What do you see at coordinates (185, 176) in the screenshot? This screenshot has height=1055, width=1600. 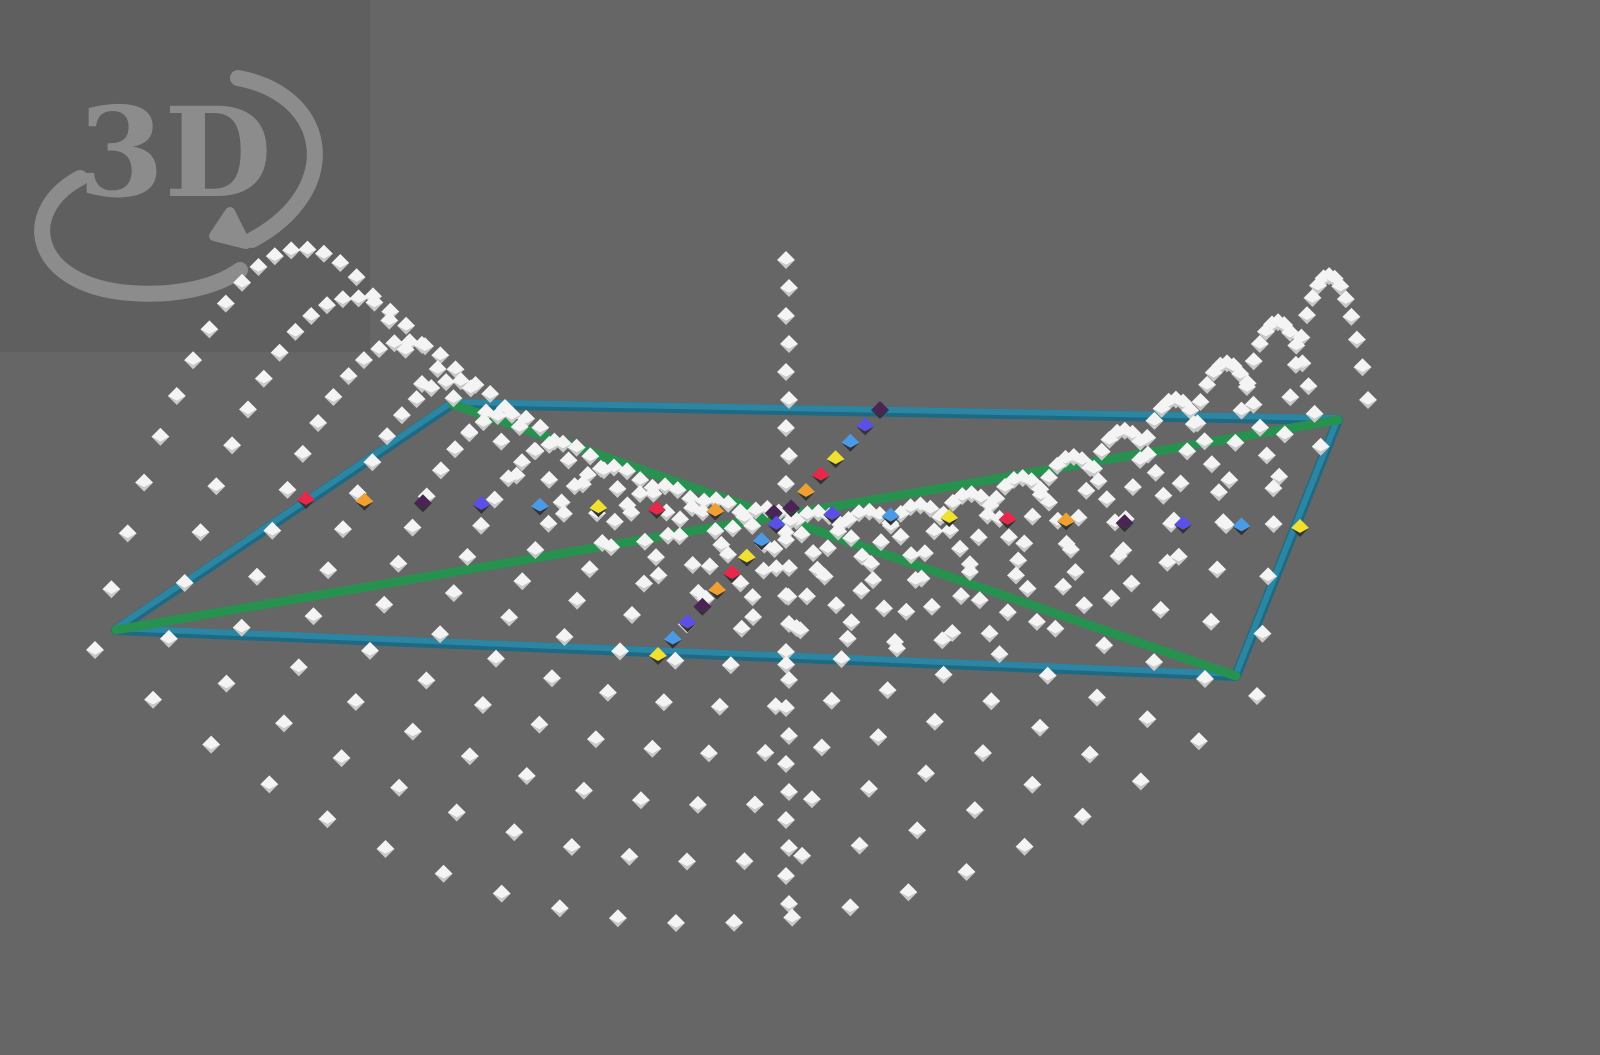 I see `3d-badge: 3D` at bounding box center [185, 176].